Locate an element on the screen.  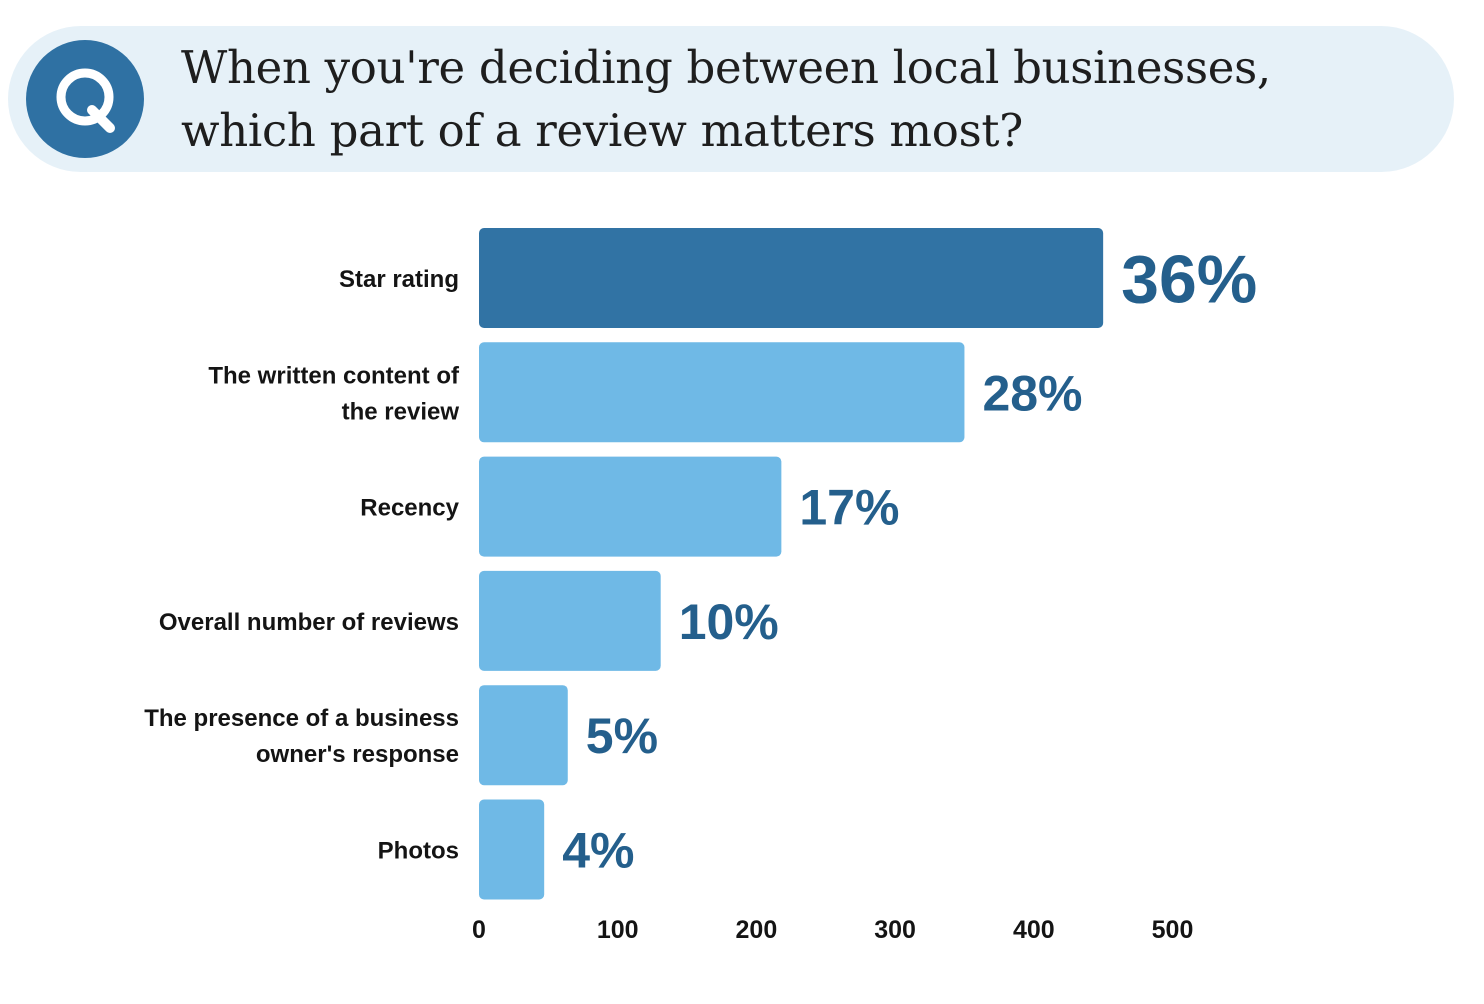
x-tick-label-5: 500 is located at coordinates (1173, 930).